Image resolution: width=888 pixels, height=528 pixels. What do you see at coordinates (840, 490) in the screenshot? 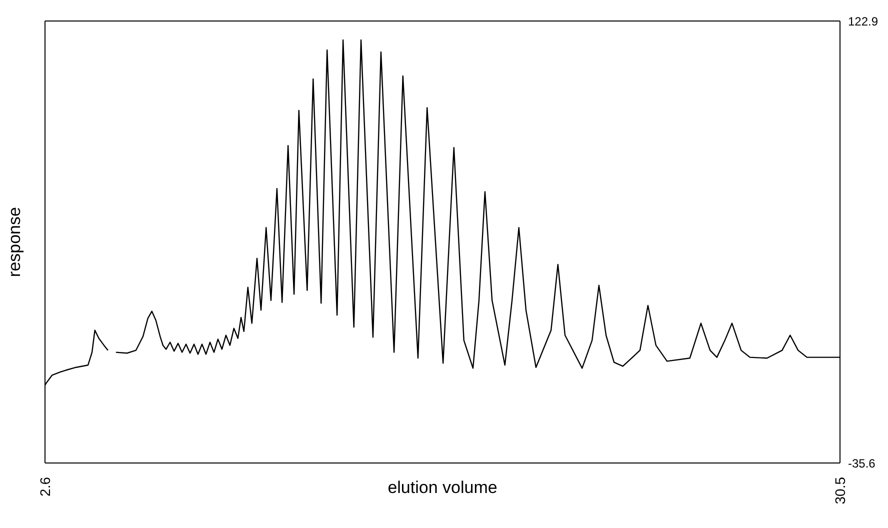
I see `x-tick-label: 30.5` at bounding box center [840, 490].